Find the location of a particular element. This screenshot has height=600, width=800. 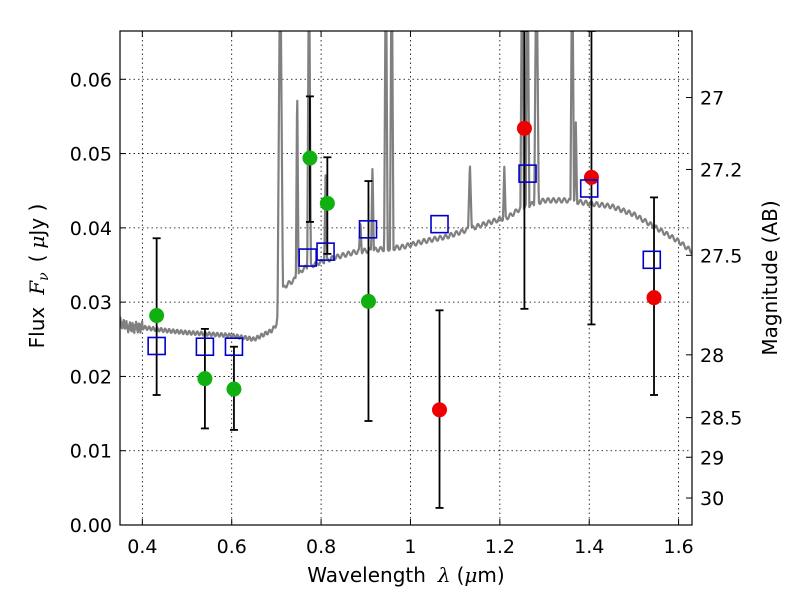

mag-tick-label-1: 27.2 is located at coordinates (721, 170).